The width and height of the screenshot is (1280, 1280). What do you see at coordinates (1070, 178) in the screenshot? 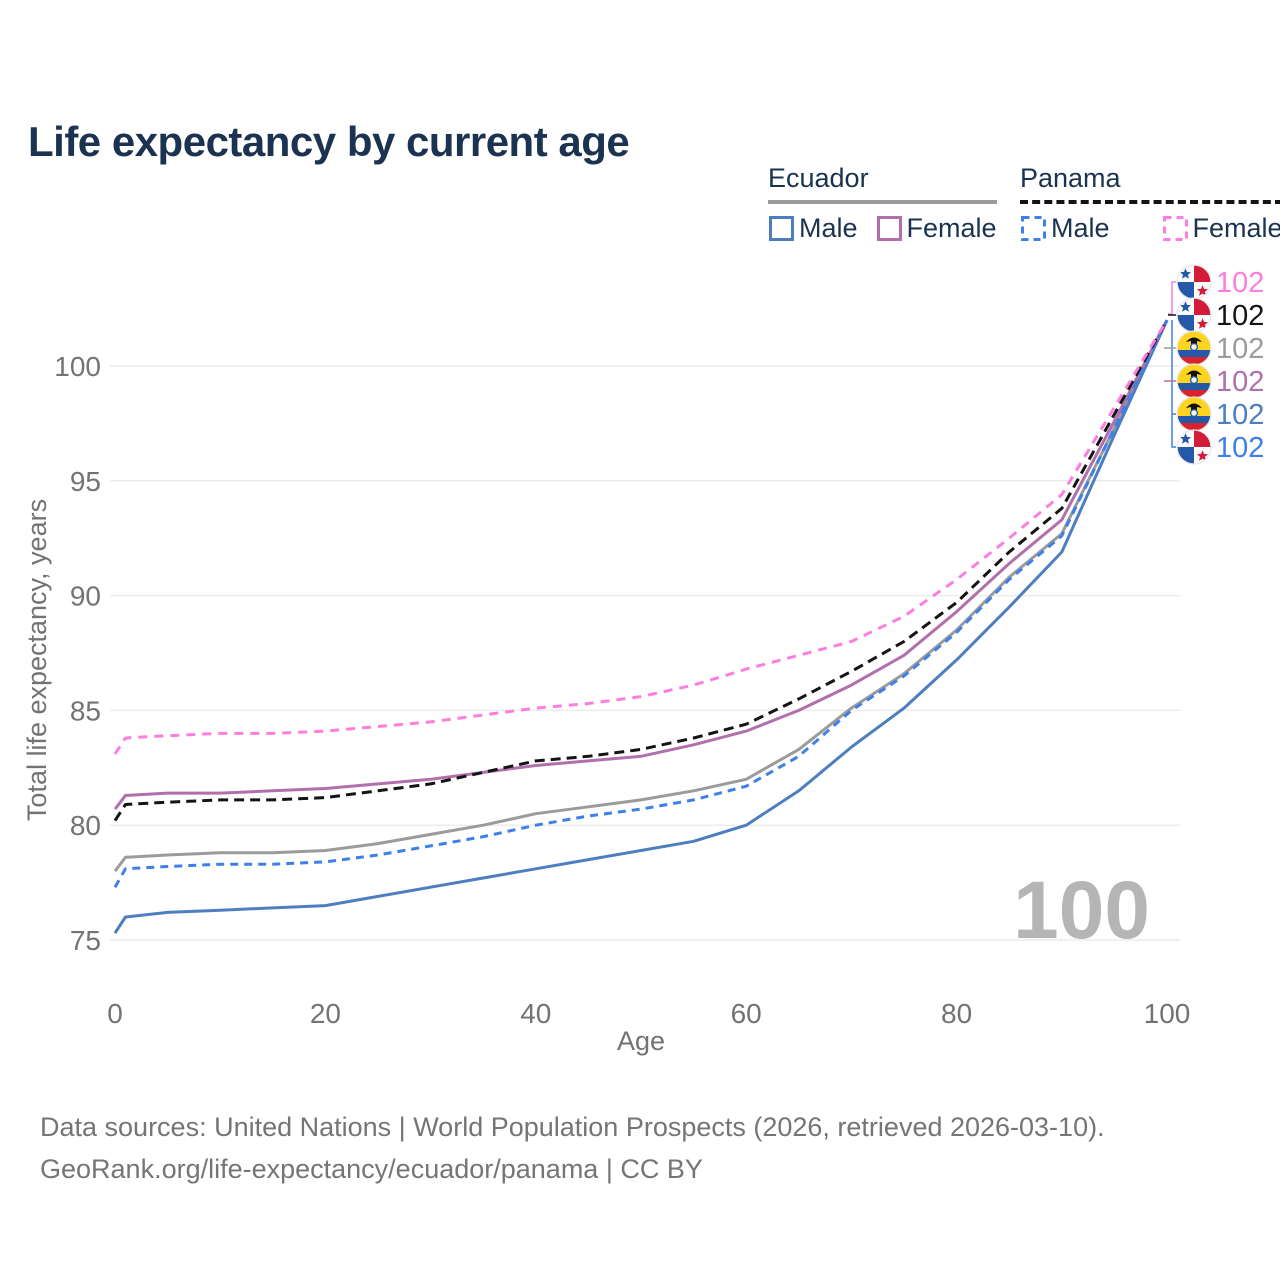
I see `legend-country-panama-label: Panama` at bounding box center [1070, 178].